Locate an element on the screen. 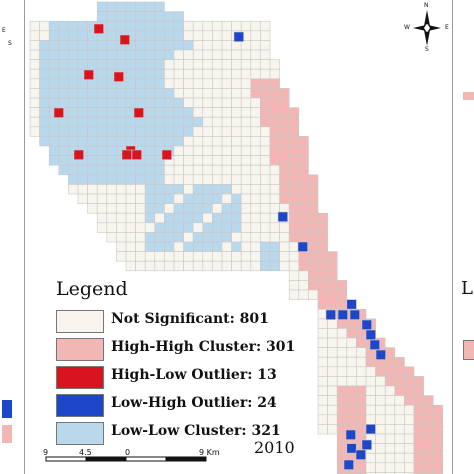 The width and height of the screenshot is (474, 474). left-adjacent-panel: E S is located at coordinates (12, 237).